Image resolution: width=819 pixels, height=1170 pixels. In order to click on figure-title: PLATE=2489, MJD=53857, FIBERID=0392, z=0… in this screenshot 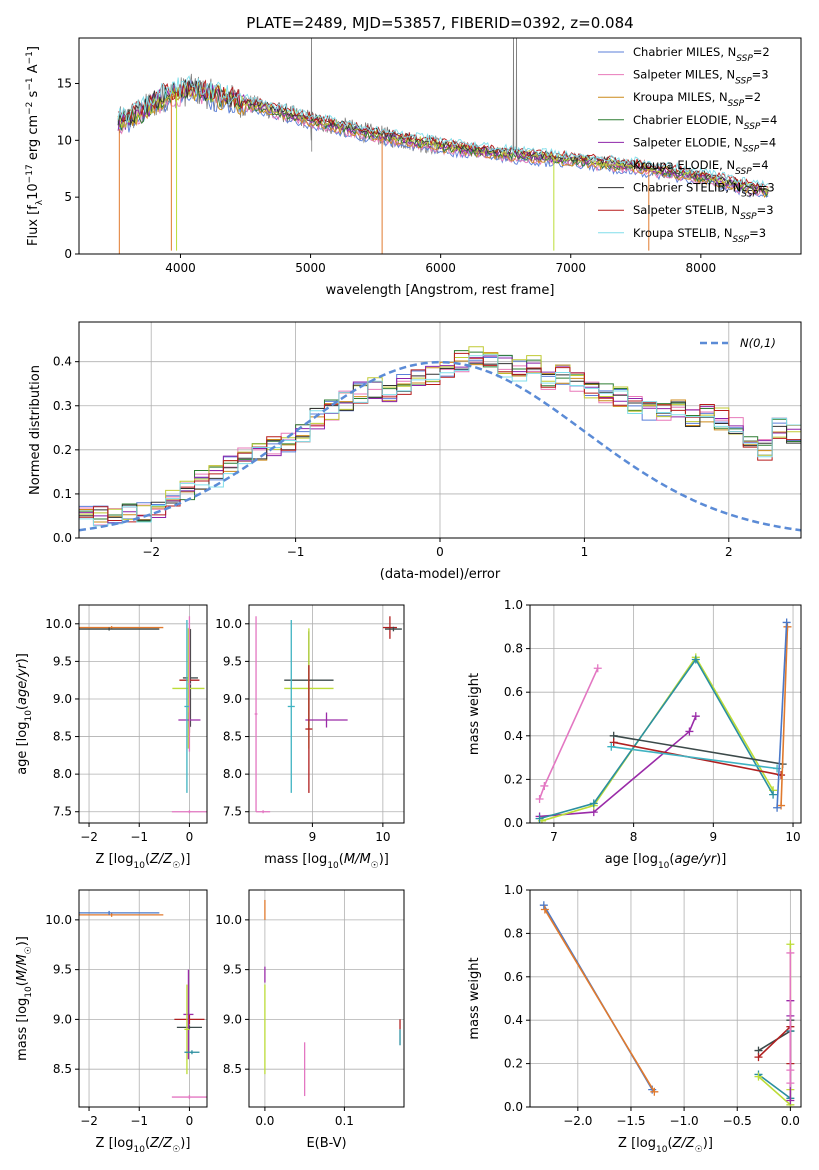, I will do `click(439, 23)`.